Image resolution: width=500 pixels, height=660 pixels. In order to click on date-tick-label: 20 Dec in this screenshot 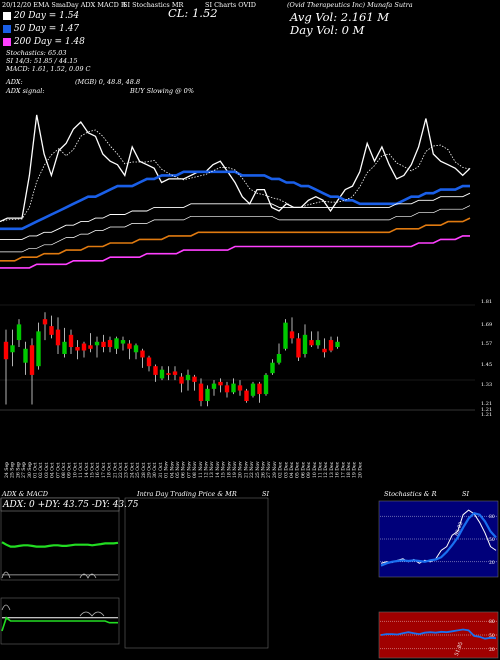, I will do `click(360, 469)`.